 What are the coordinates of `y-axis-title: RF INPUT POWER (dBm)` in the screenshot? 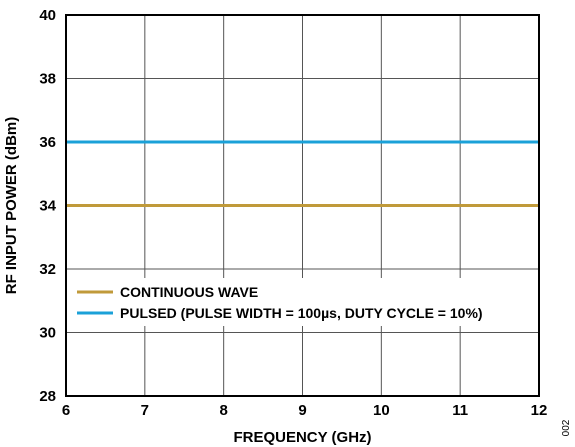 It's located at (11, 206).